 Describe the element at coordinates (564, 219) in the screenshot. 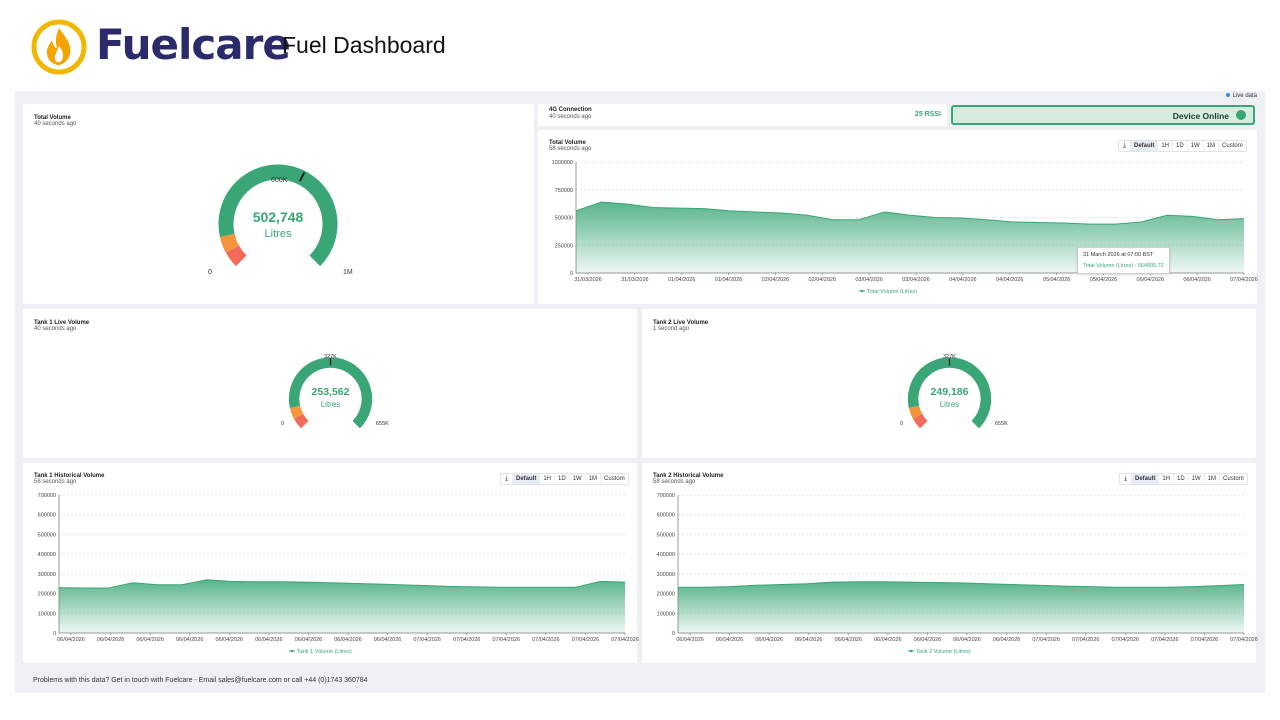

I see `y-tick-label: 500000` at that location.